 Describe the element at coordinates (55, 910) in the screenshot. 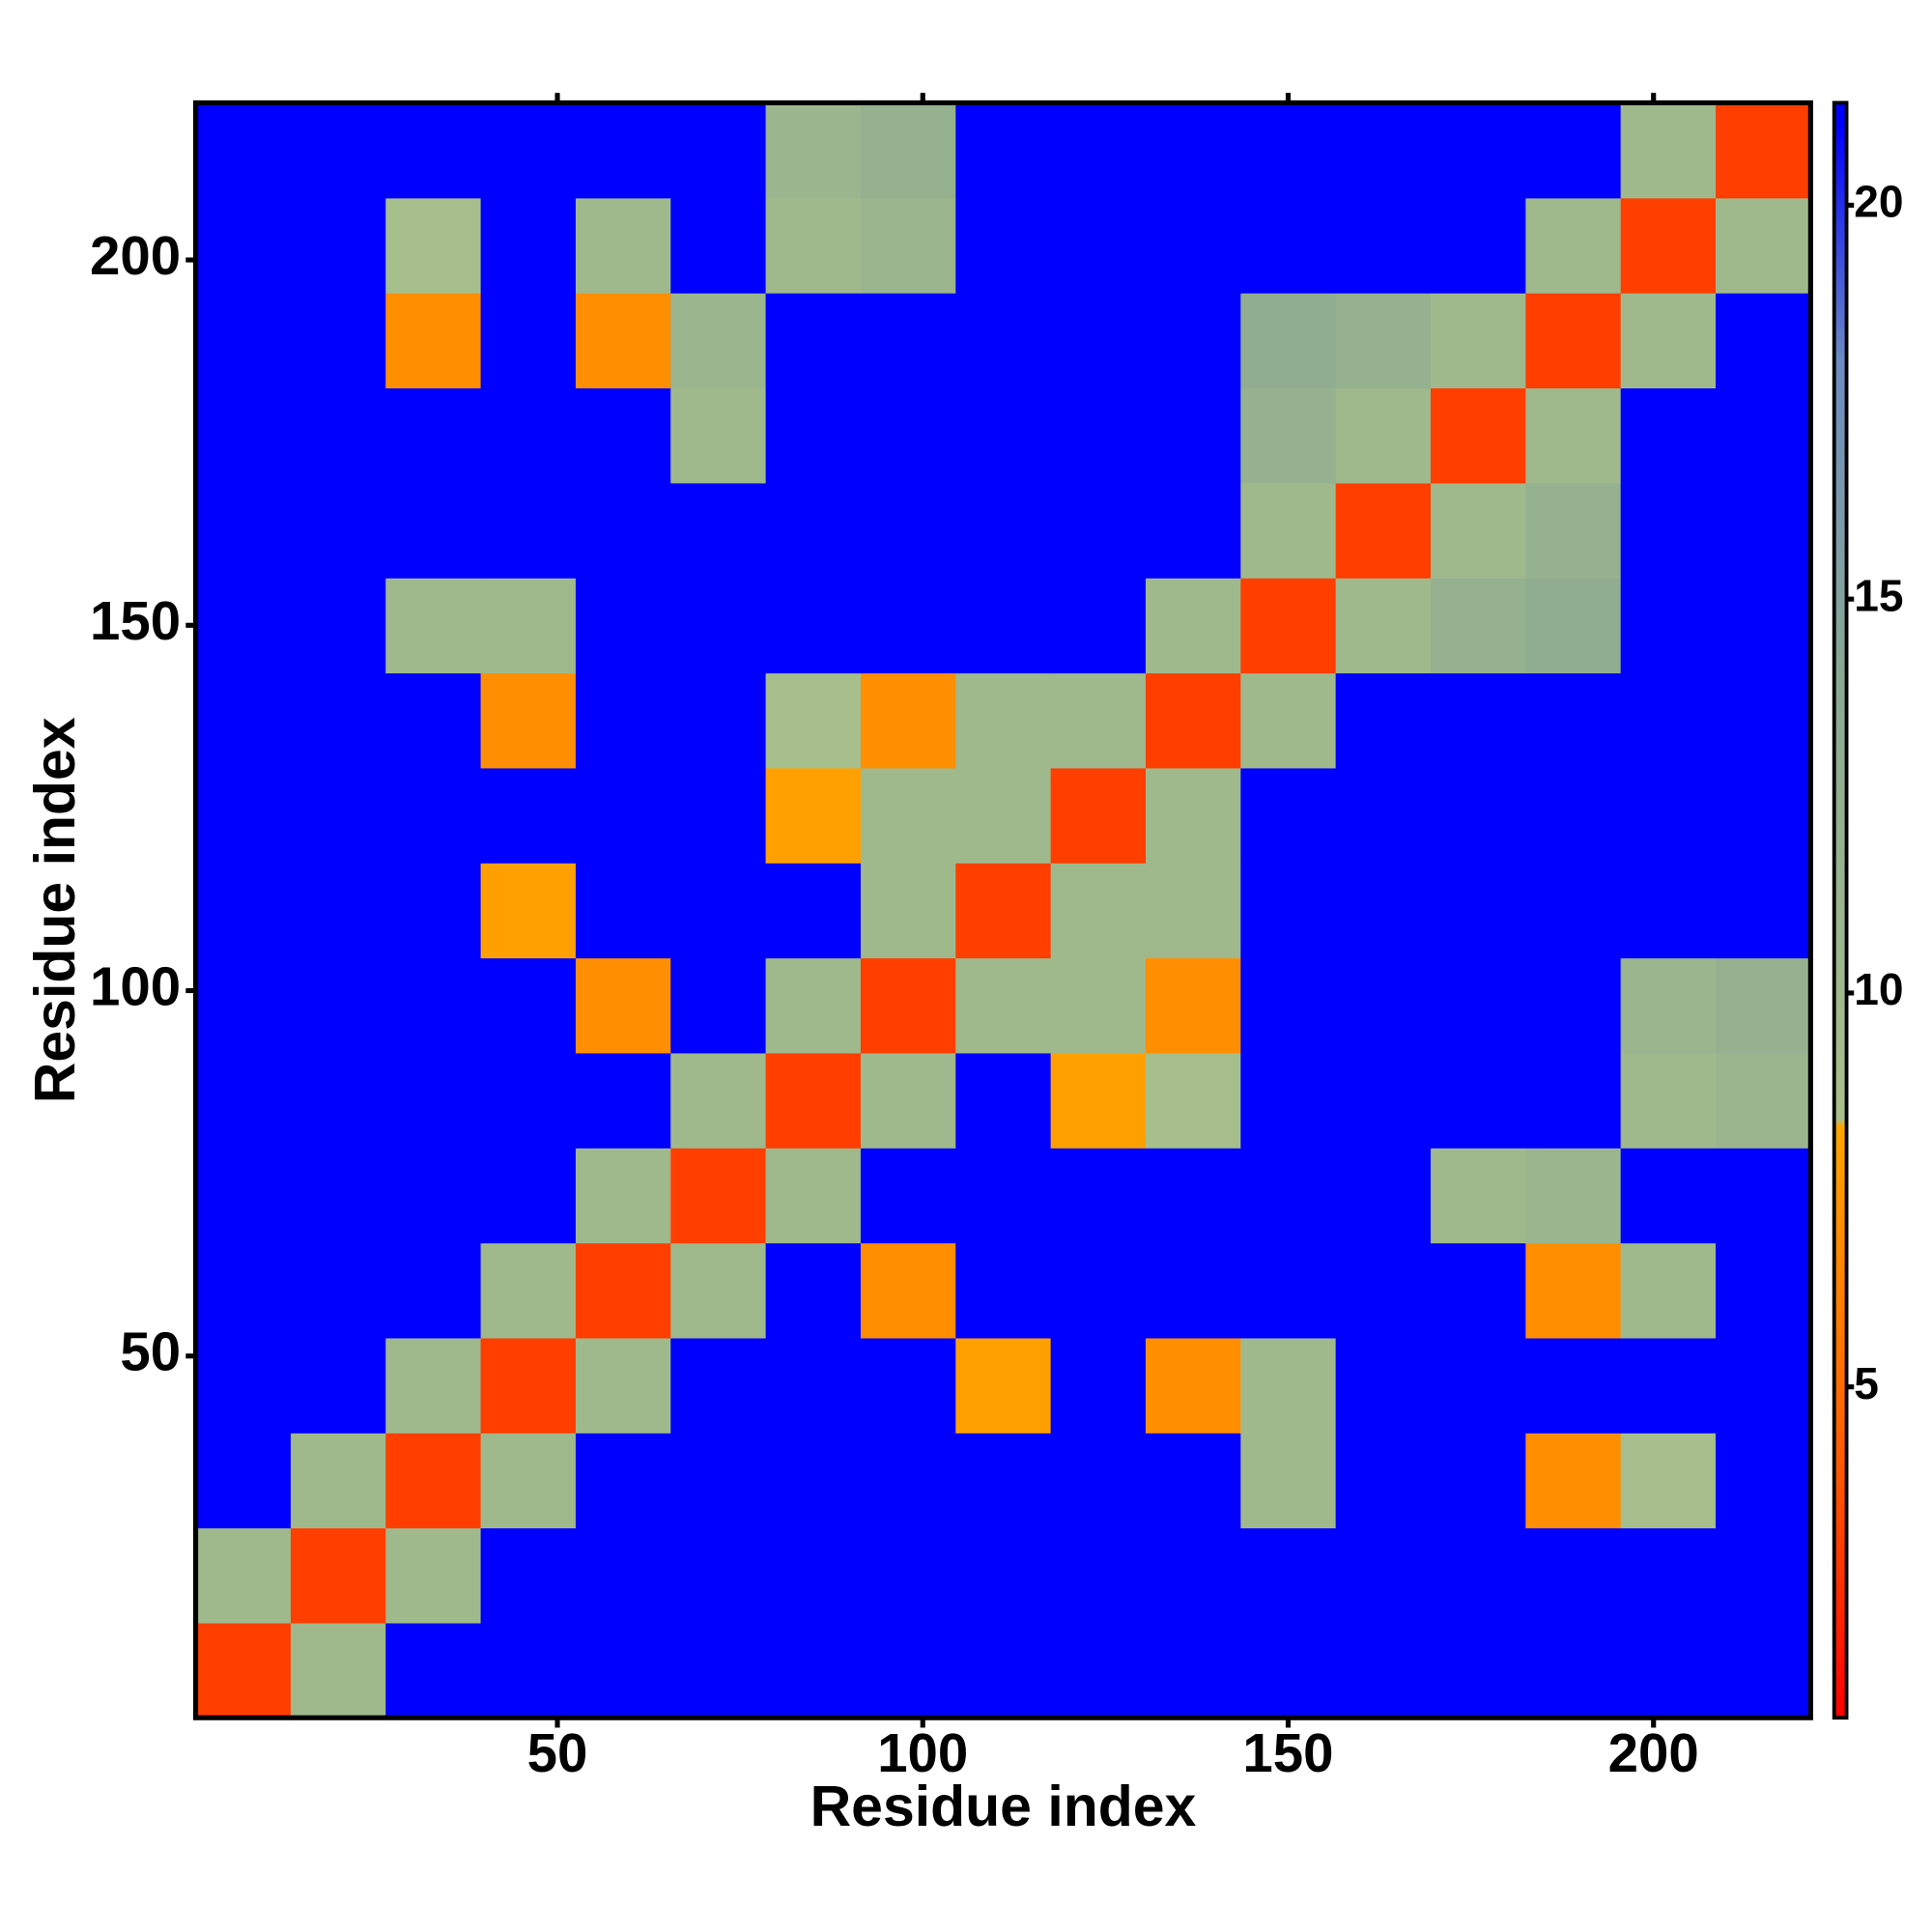

I see `y-axis-label: Residue index` at that location.